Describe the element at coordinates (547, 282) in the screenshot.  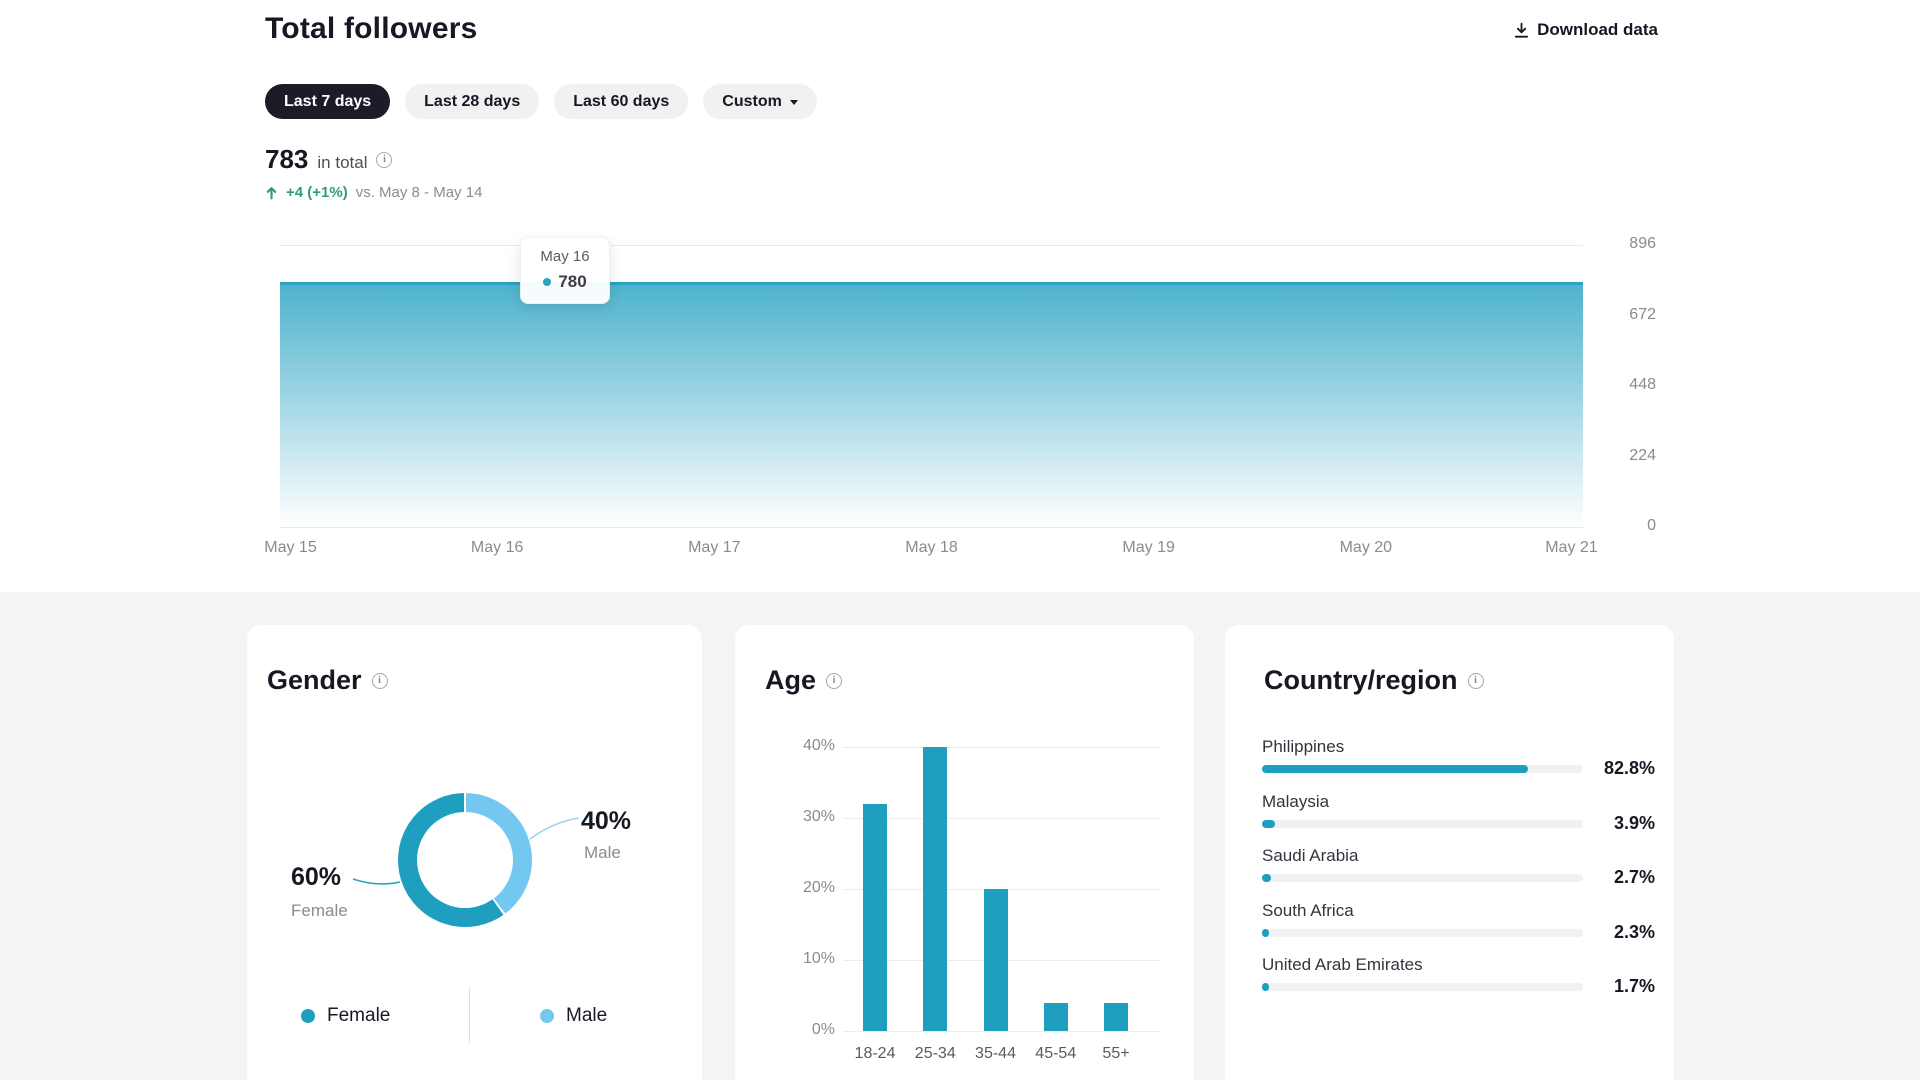
I see `tooltip-series-dot` at that location.